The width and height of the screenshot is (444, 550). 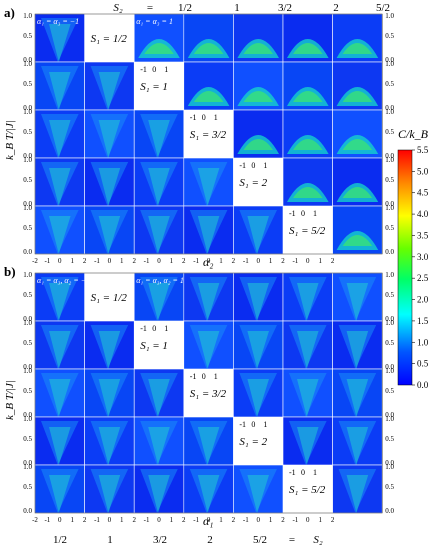 What do you see at coordinates (423, 364) in the screenshot?
I see `colorbar-tick-label: 0.5` at bounding box center [423, 364].